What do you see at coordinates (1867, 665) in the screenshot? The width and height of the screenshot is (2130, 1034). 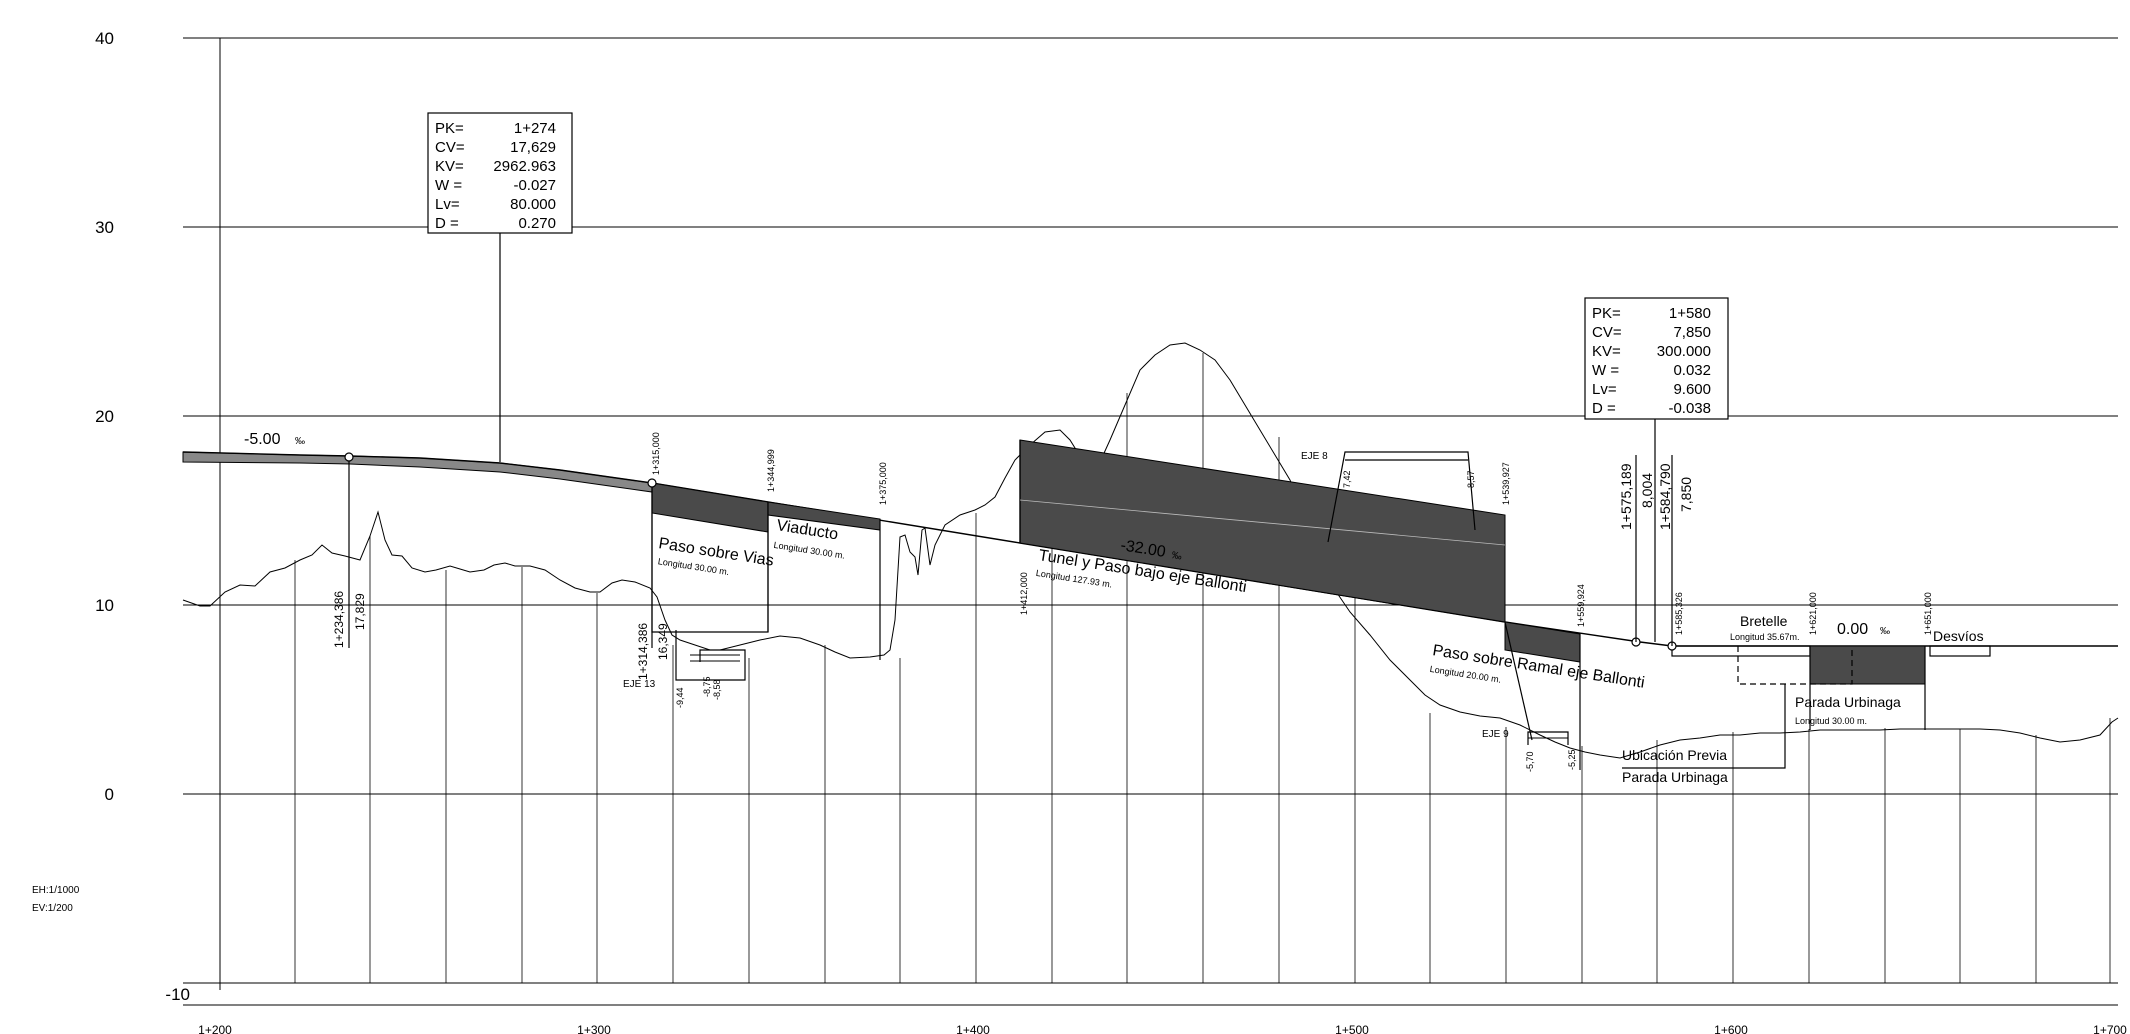 I see `parada-deck` at bounding box center [1867, 665].